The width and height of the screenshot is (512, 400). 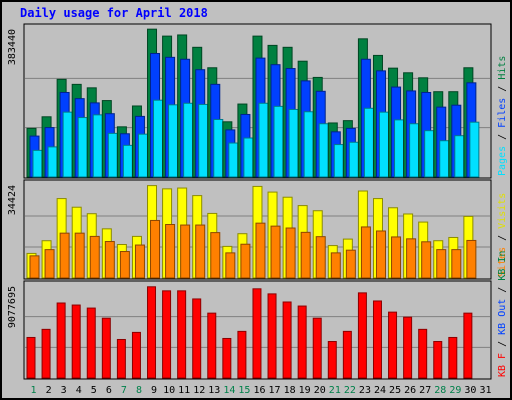 What do you see at coordinates (199, 390) in the screenshot?
I see `x-tick-label: 12` at bounding box center [199, 390].